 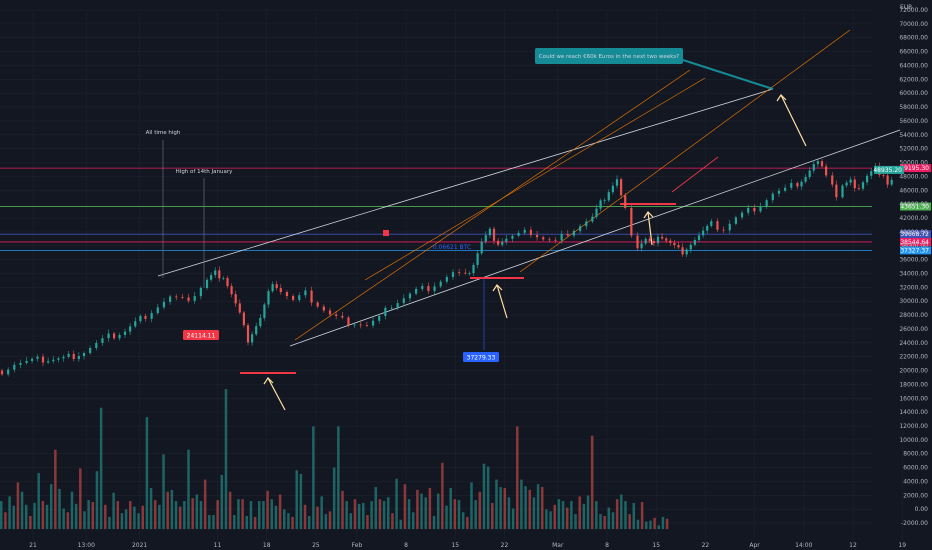 I want to click on level-badge-label: 38544.64, so click(x=914, y=242).